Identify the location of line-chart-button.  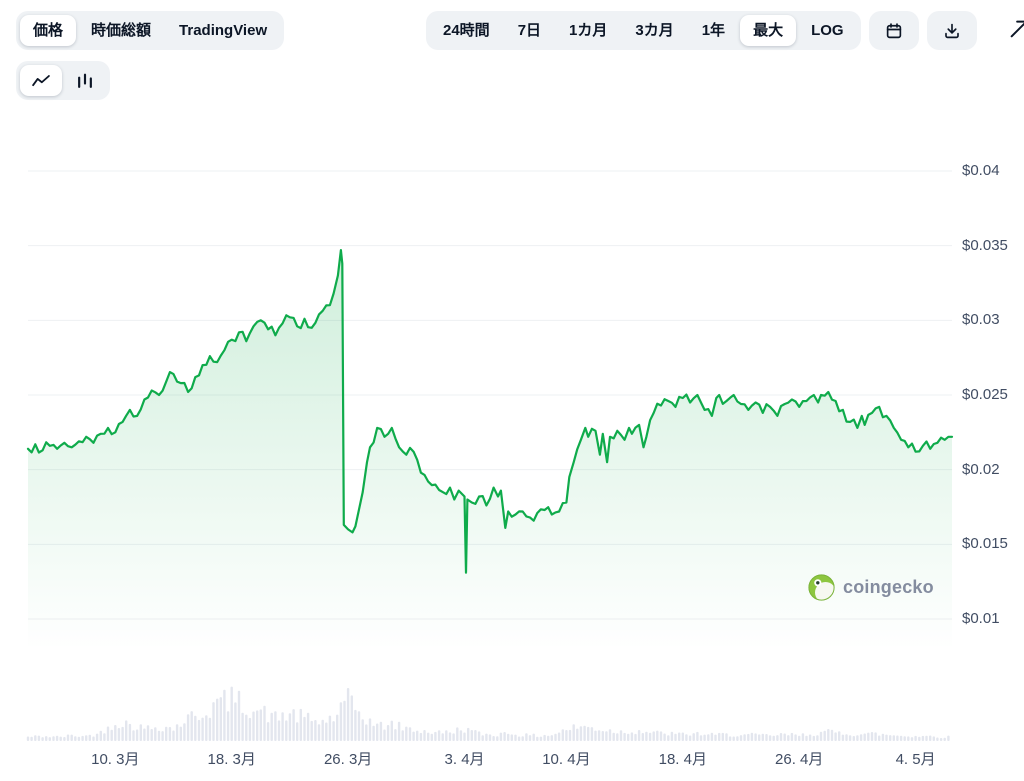
(41, 80).